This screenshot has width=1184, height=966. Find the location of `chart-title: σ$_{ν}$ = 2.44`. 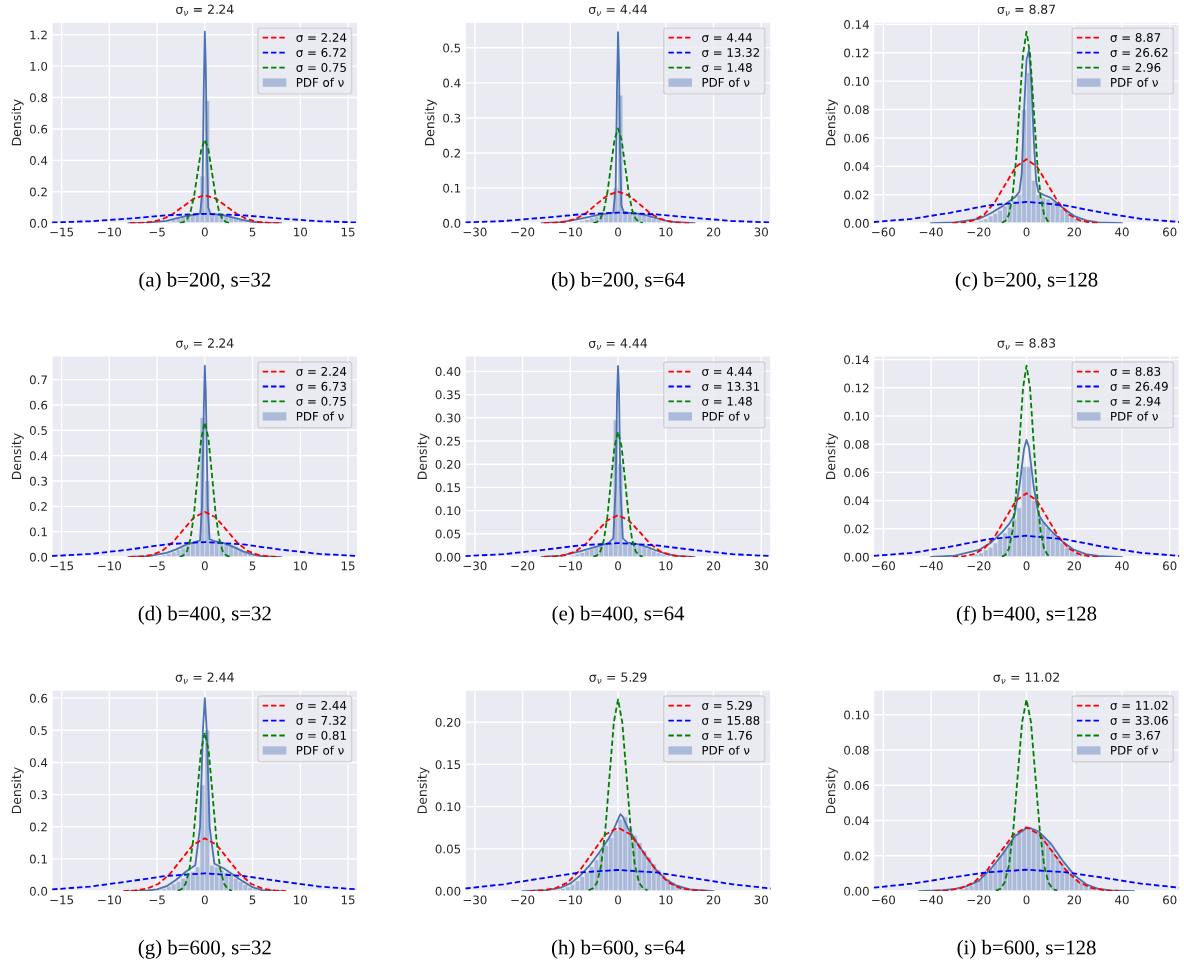

chart-title: σ$_{ν}$ = 2.44 is located at coordinates (204, 678).